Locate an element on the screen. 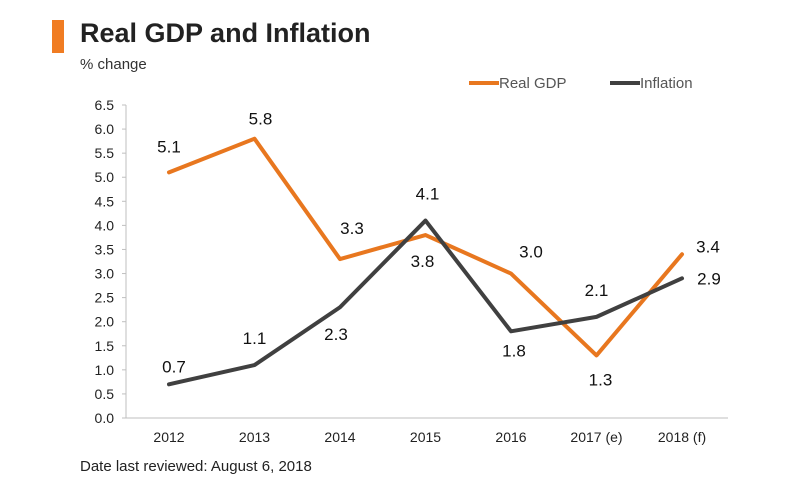 The width and height of the screenshot is (800, 500). y-tick-label: 0.5 is located at coordinates (105, 394).